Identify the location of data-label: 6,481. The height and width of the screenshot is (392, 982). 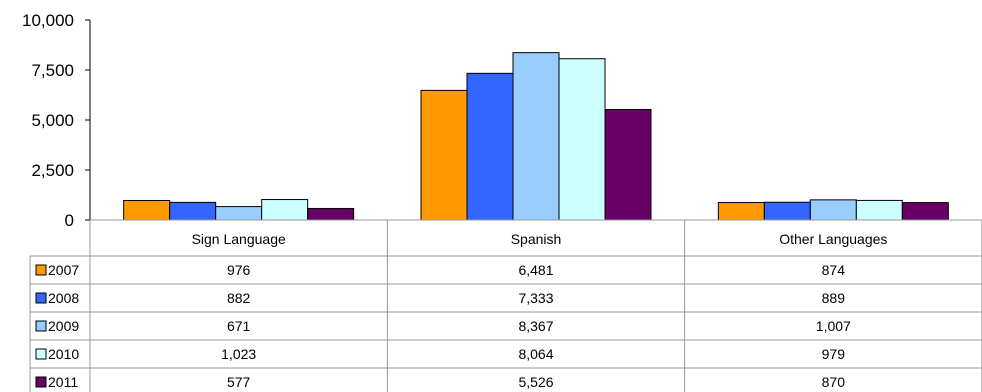
(535, 270).